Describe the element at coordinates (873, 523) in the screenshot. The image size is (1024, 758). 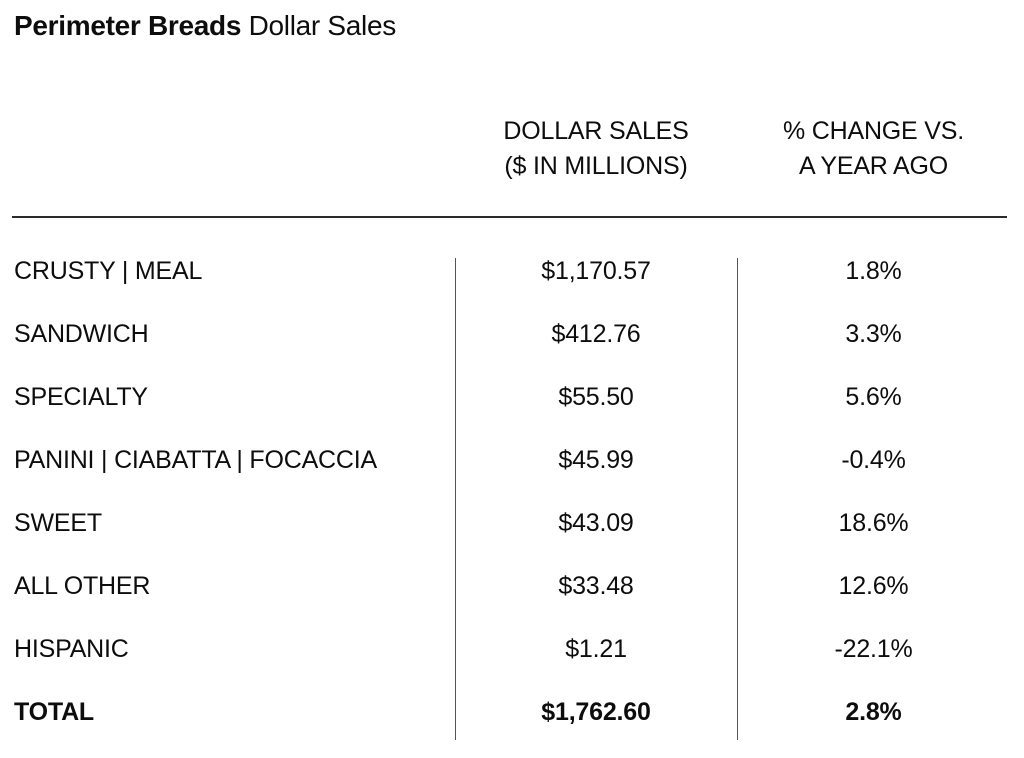
I see `pct-change-cell: 18.6%` at that location.